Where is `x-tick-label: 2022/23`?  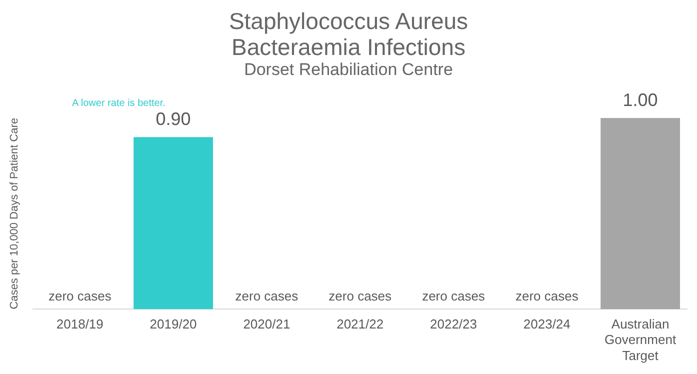 x-tick-label: 2022/23 is located at coordinates (453, 324).